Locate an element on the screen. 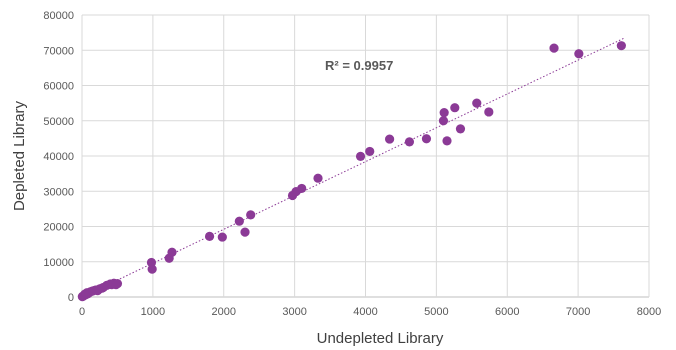 The height and width of the screenshot is (350, 676). x-tick-label: 0 is located at coordinates (82, 312).